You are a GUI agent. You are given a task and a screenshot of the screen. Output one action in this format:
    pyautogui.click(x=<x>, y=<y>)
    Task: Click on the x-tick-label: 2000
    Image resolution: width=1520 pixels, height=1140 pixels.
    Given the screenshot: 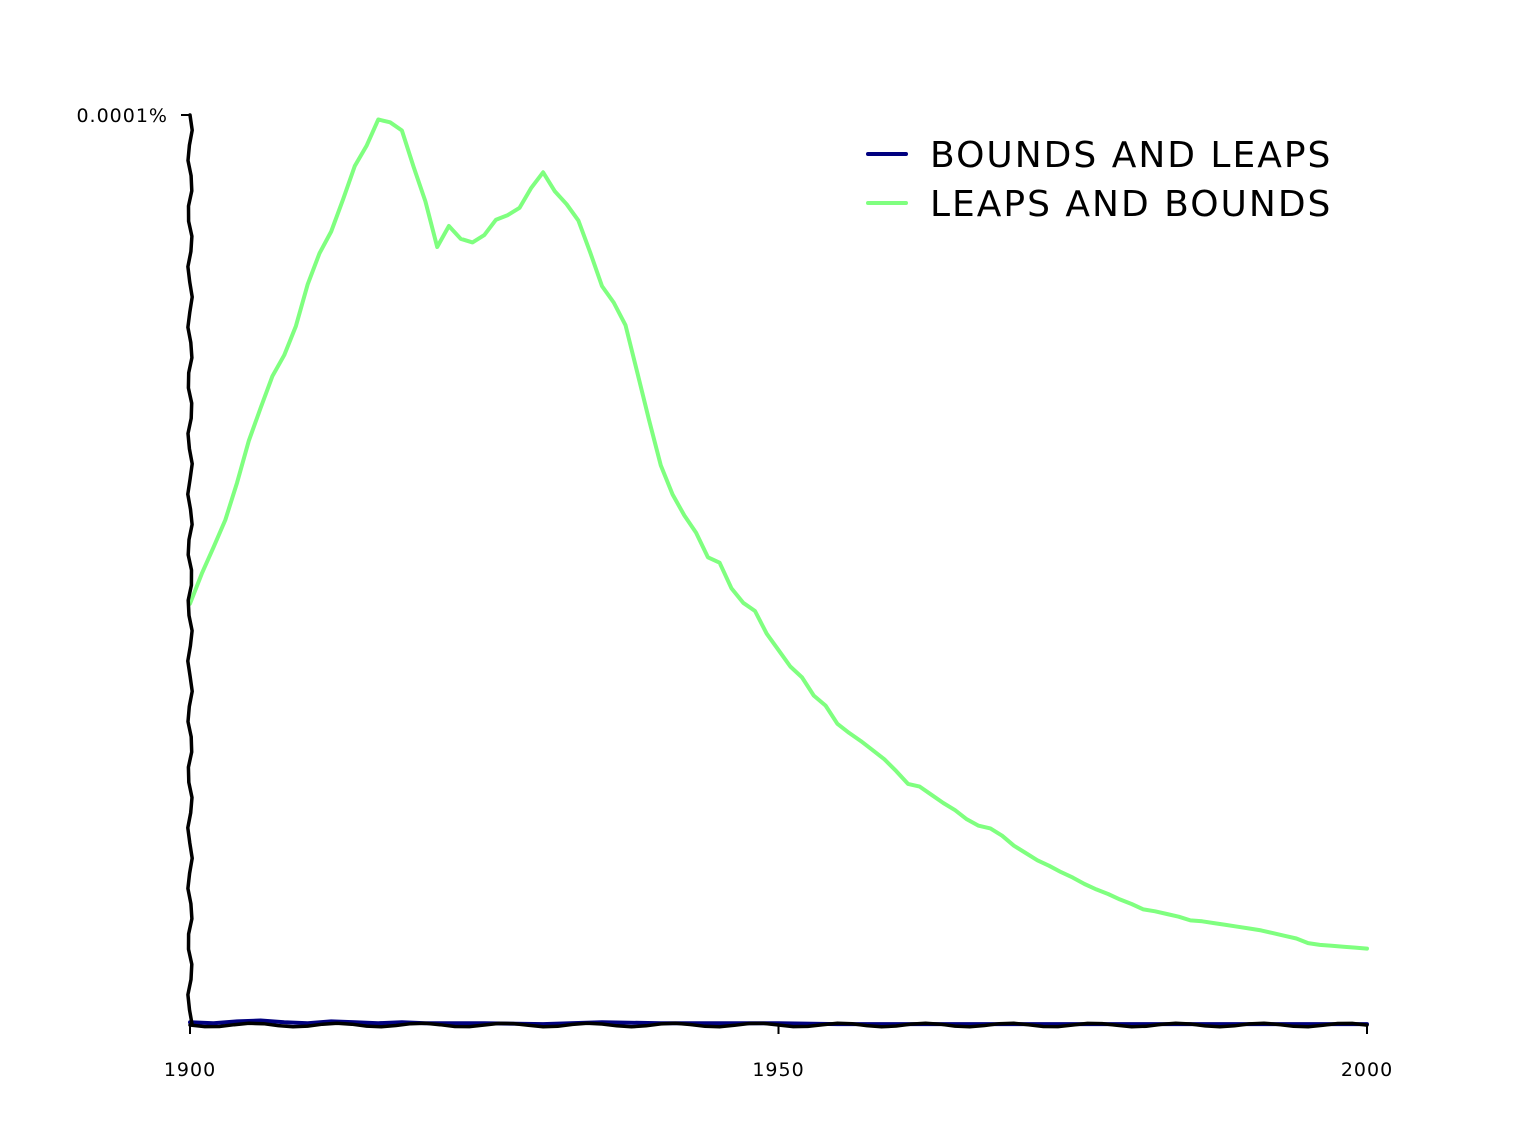 What is the action you would take?
    pyautogui.click(x=1367, y=1070)
    